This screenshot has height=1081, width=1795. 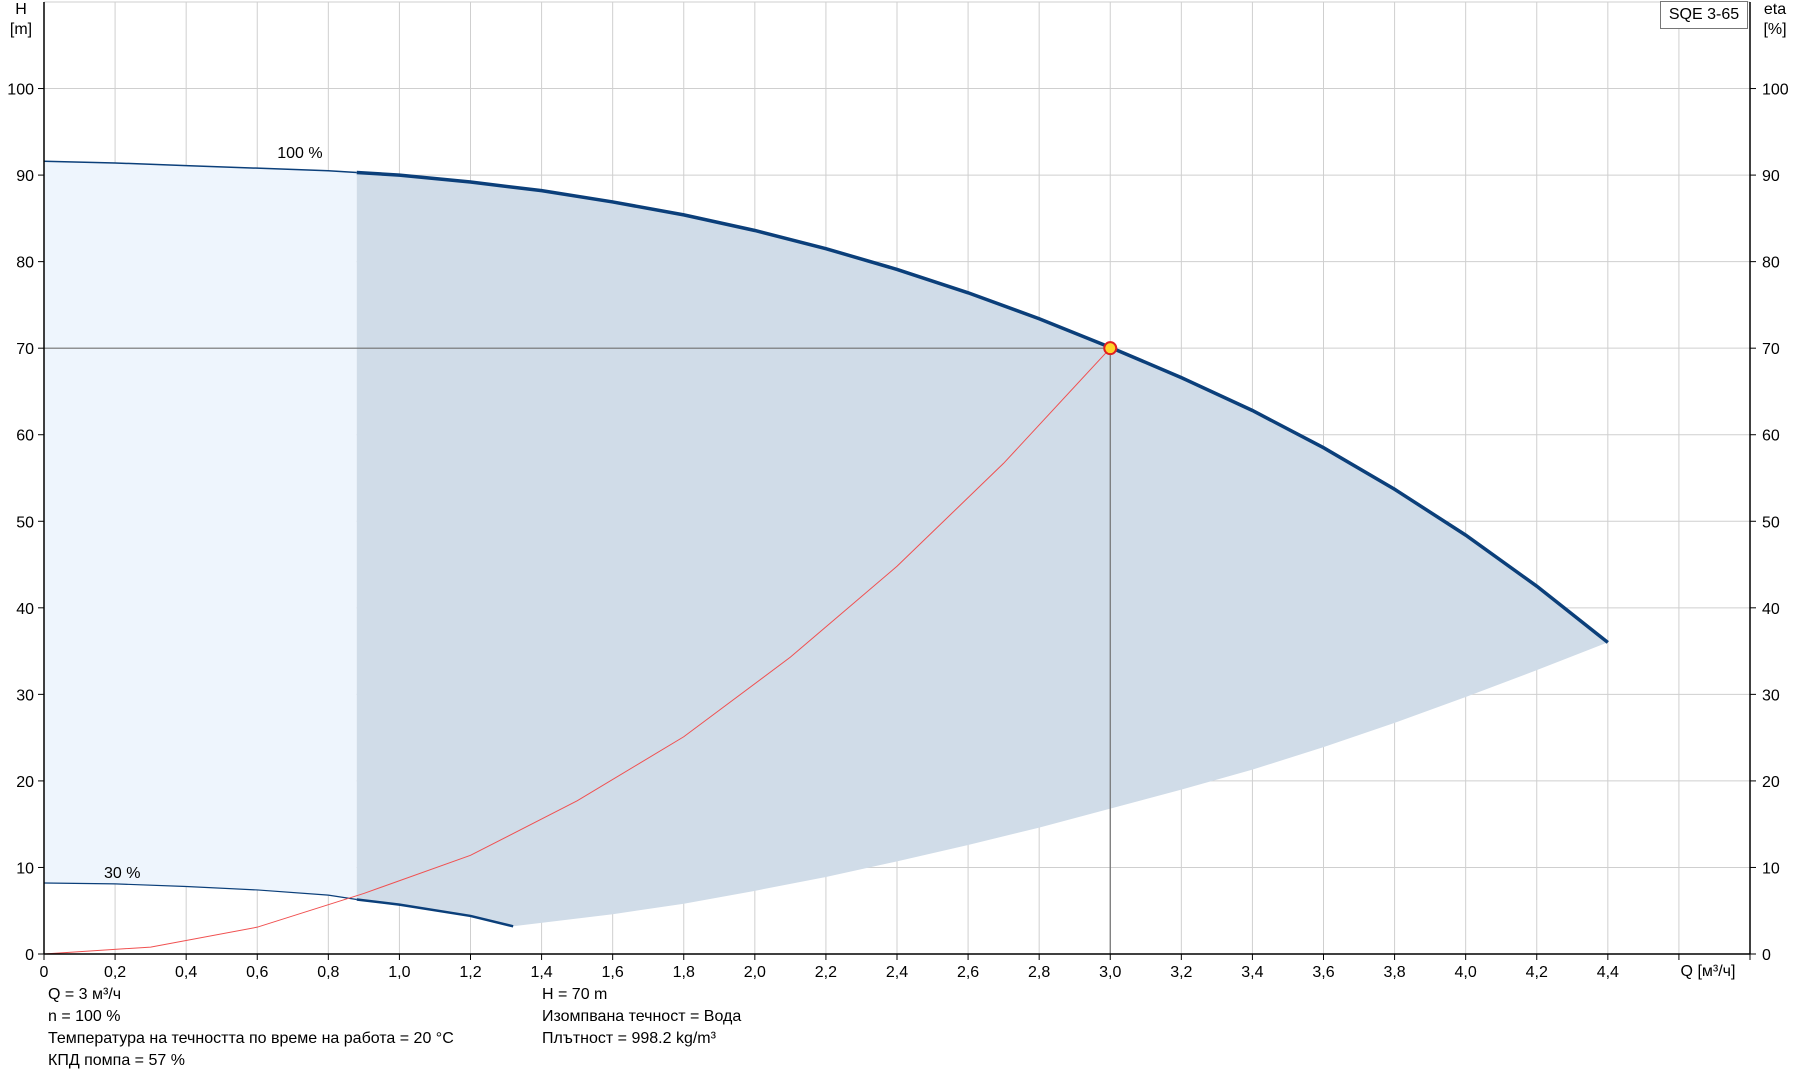 I want to click on model-label-box: SQE 3-65, so click(x=1704, y=15).